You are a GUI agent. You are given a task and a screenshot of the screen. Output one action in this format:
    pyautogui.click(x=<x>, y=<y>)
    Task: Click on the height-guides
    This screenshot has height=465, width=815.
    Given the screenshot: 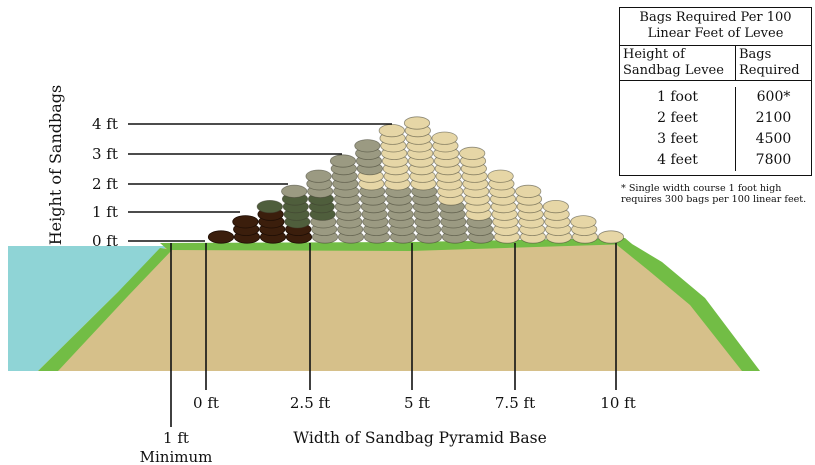 What is the action you would take?
    pyautogui.click(x=260, y=182)
    